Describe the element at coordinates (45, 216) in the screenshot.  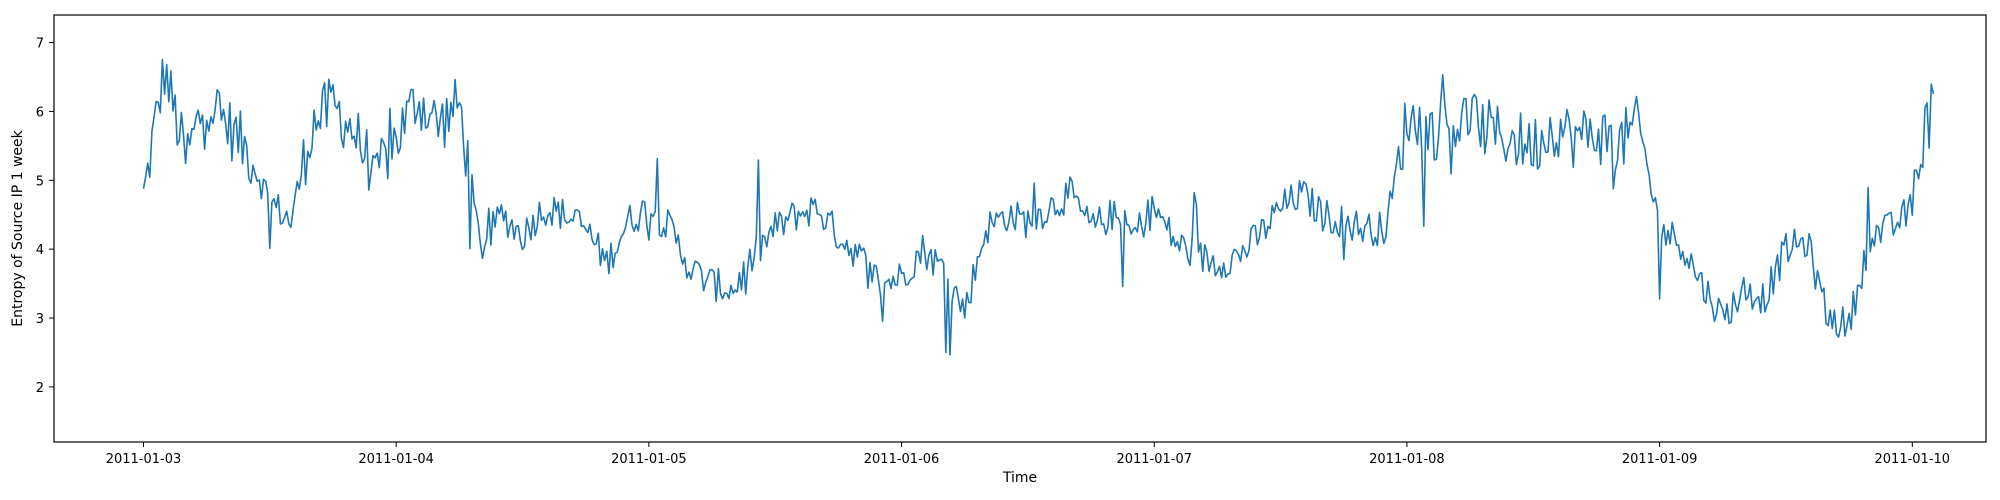
I see `y-axis-ticks: 2 3 4 5 6 7` at that location.